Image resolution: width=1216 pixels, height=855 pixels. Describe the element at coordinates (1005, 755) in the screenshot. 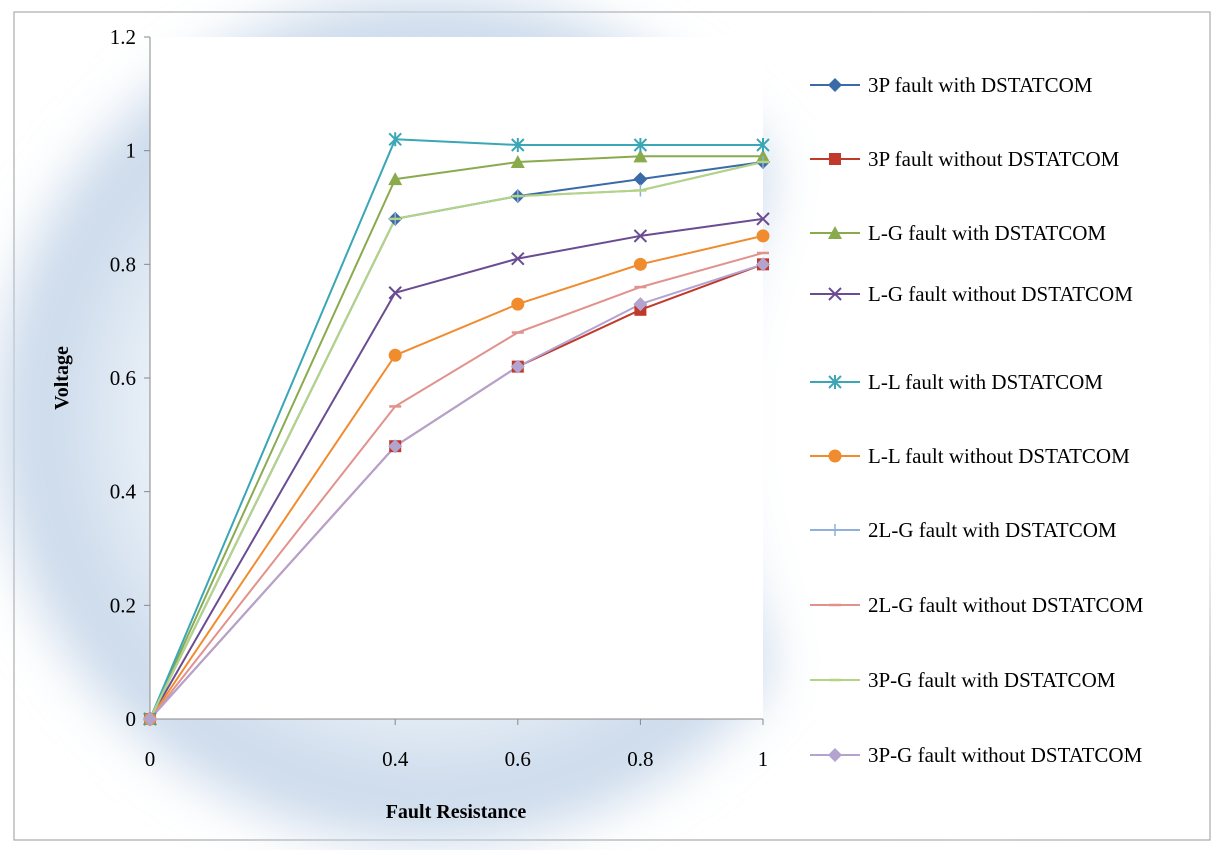

I see `legend-label: 3P-G fault without DSTATCOM` at that location.